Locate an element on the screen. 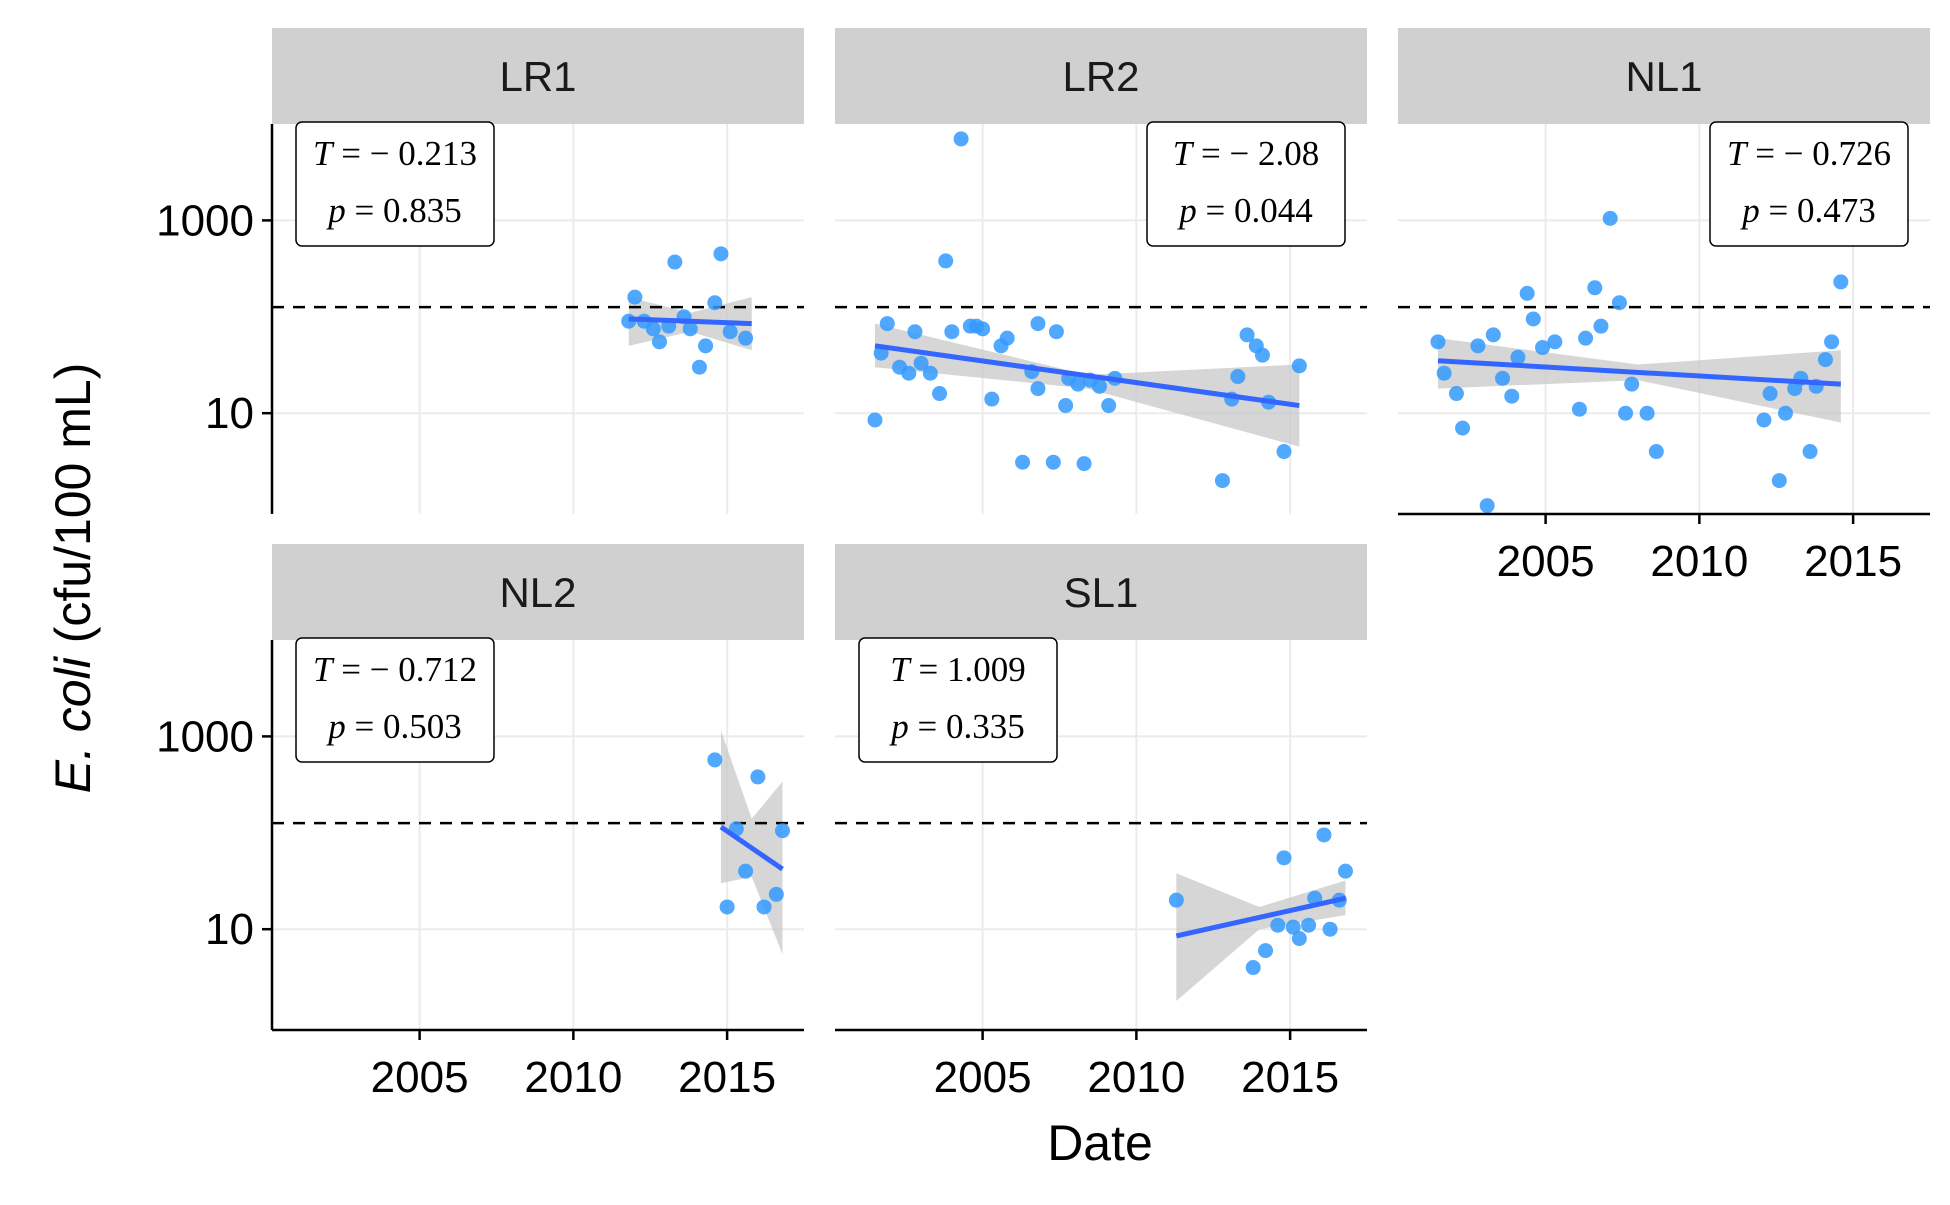 The height and width of the screenshot is (1205, 1950). stat-t-value: T = 1.009 is located at coordinates (957, 669).